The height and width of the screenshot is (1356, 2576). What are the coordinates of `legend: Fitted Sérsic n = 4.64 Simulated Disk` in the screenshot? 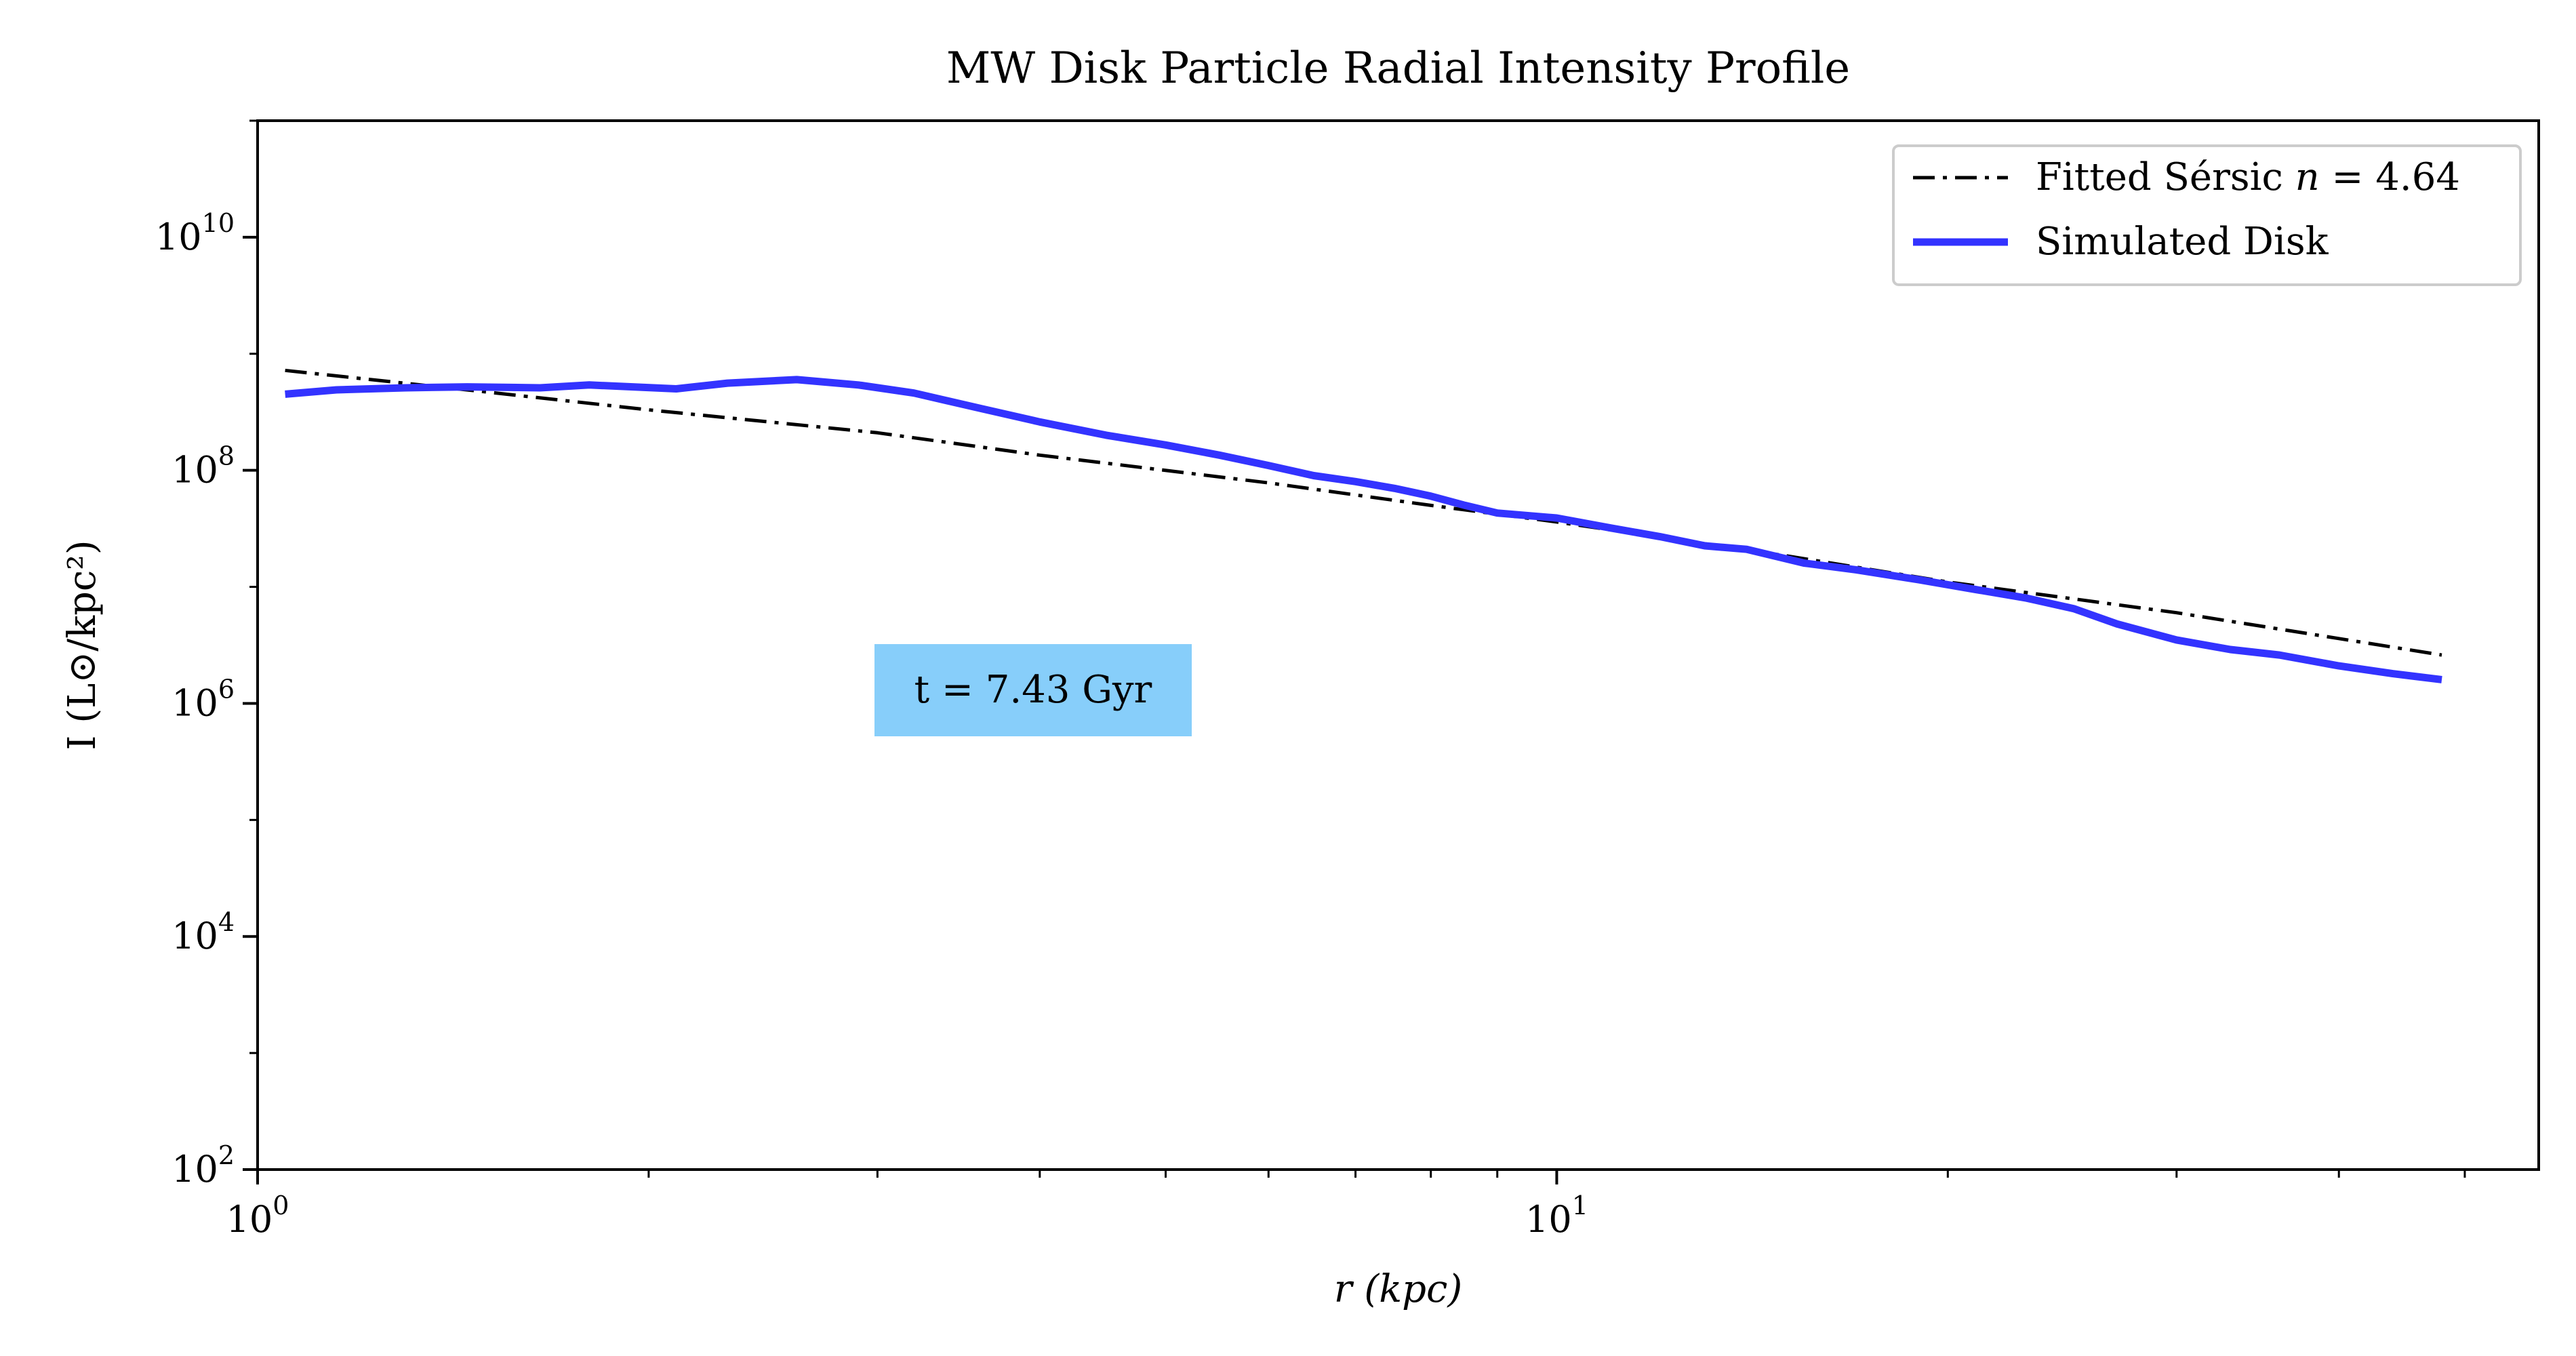 It's located at (2207, 215).